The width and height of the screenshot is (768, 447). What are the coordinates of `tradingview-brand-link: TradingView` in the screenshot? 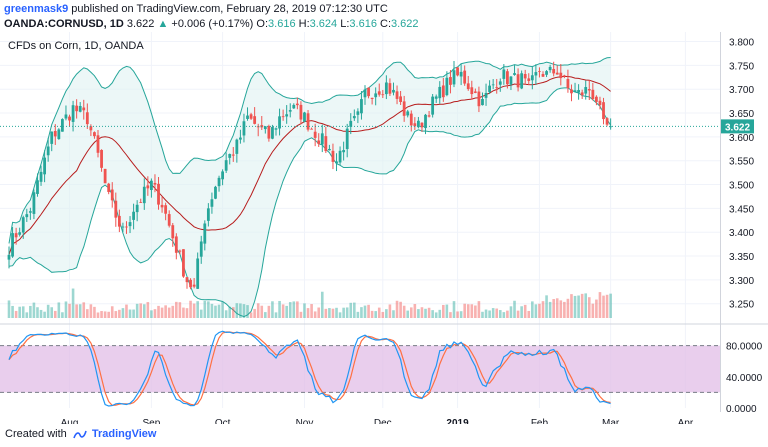 It's located at (124, 434).